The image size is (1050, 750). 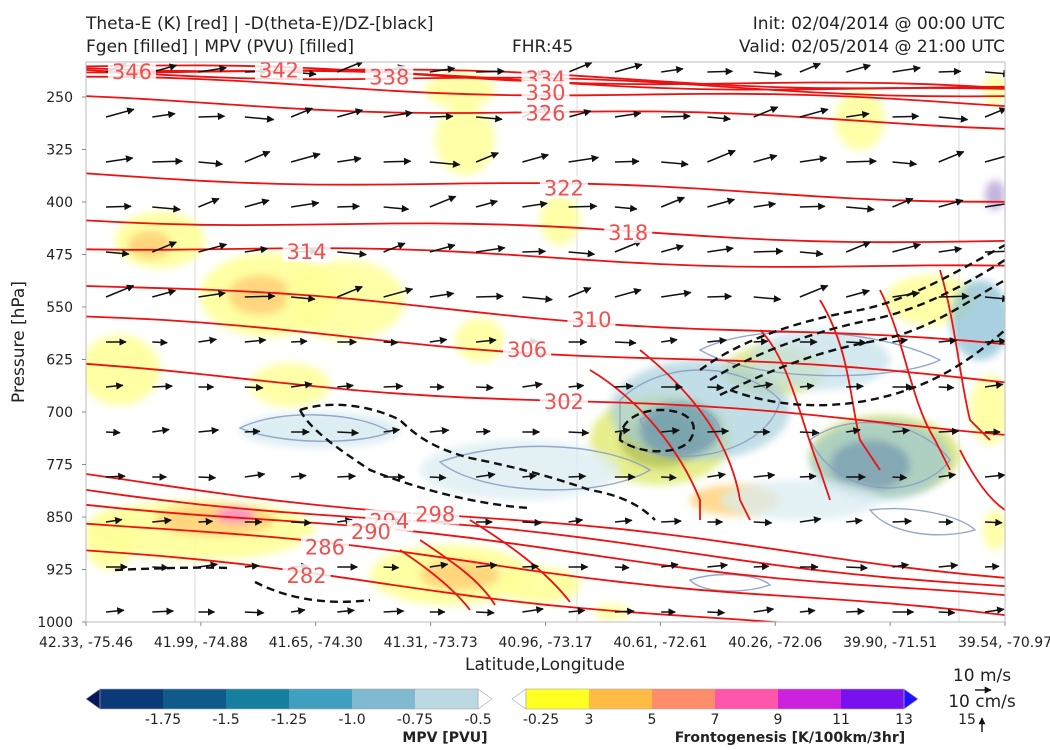 What do you see at coordinates (564, 402) in the screenshot?
I see `theta-e-label: 302` at bounding box center [564, 402].